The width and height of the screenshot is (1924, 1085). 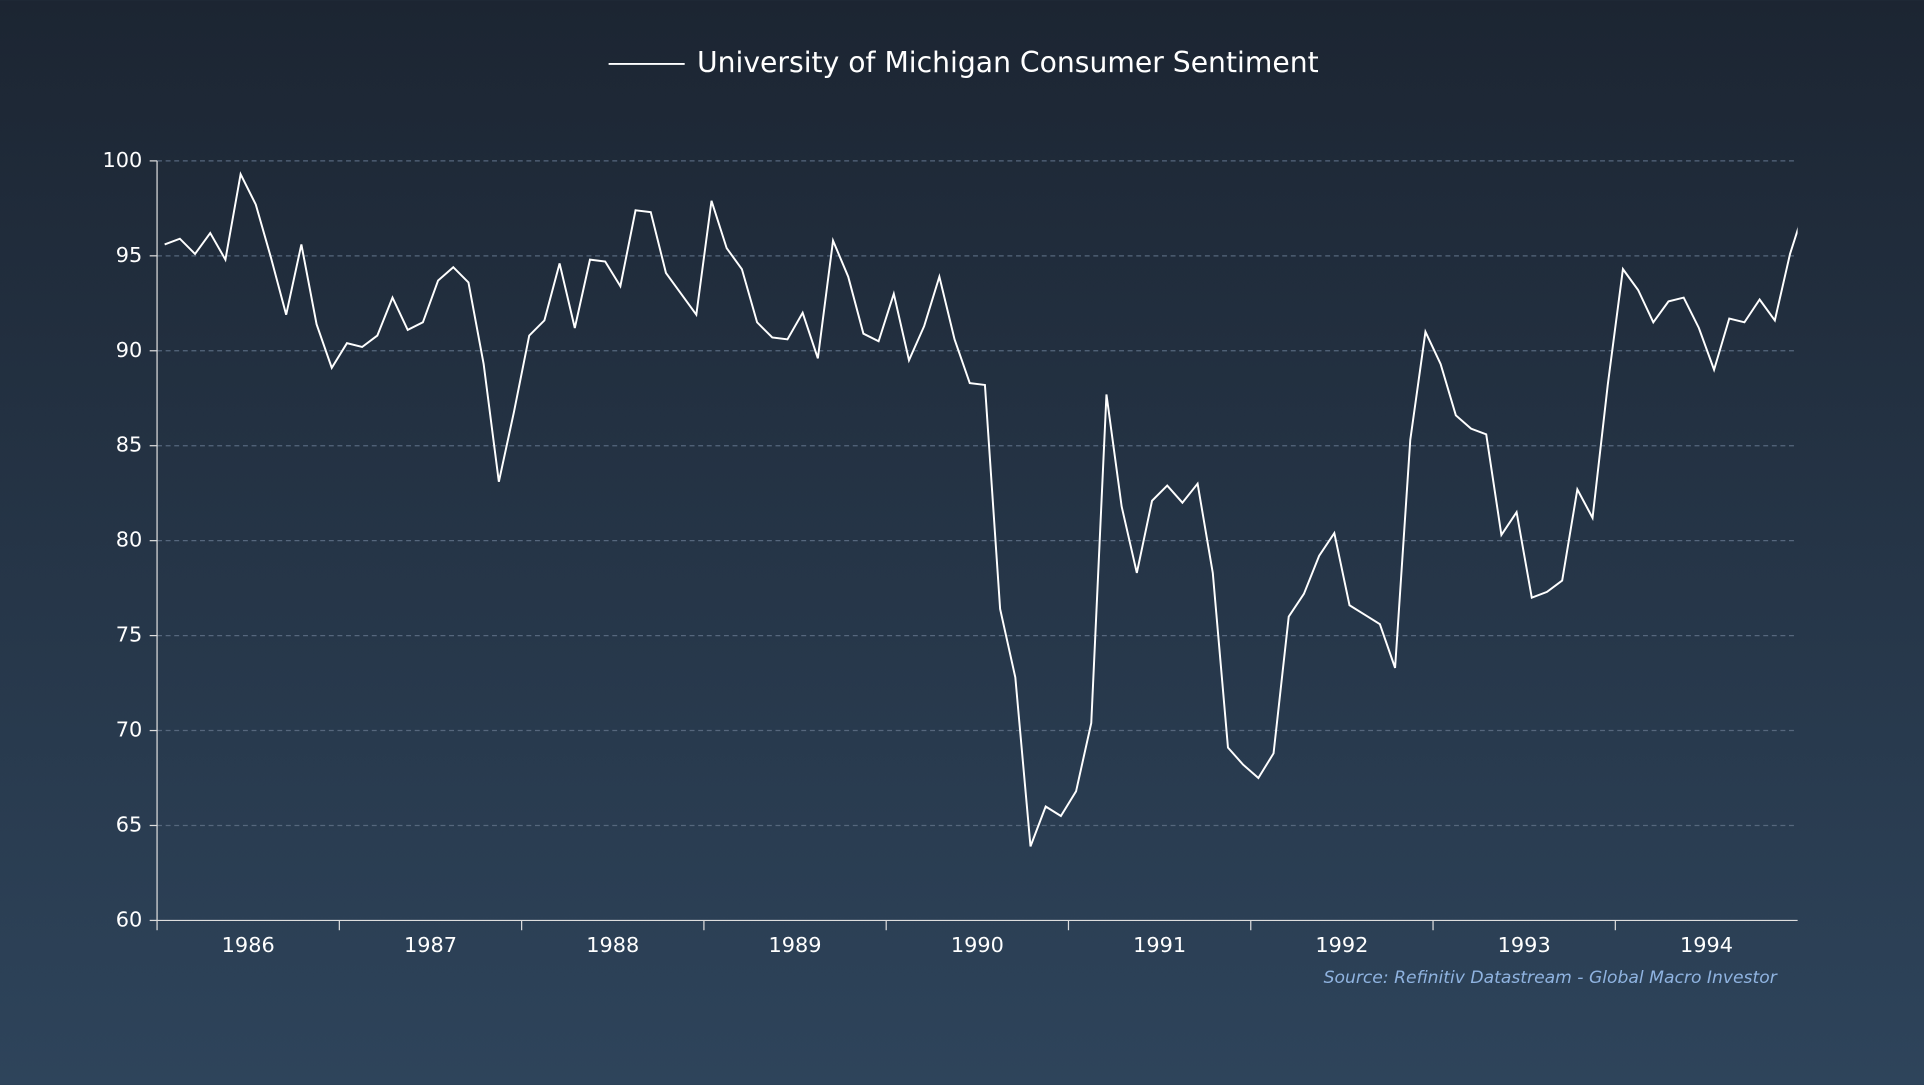 What do you see at coordinates (1706, 945) in the screenshot?
I see `x-tick-label: 1994` at bounding box center [1706, 945].